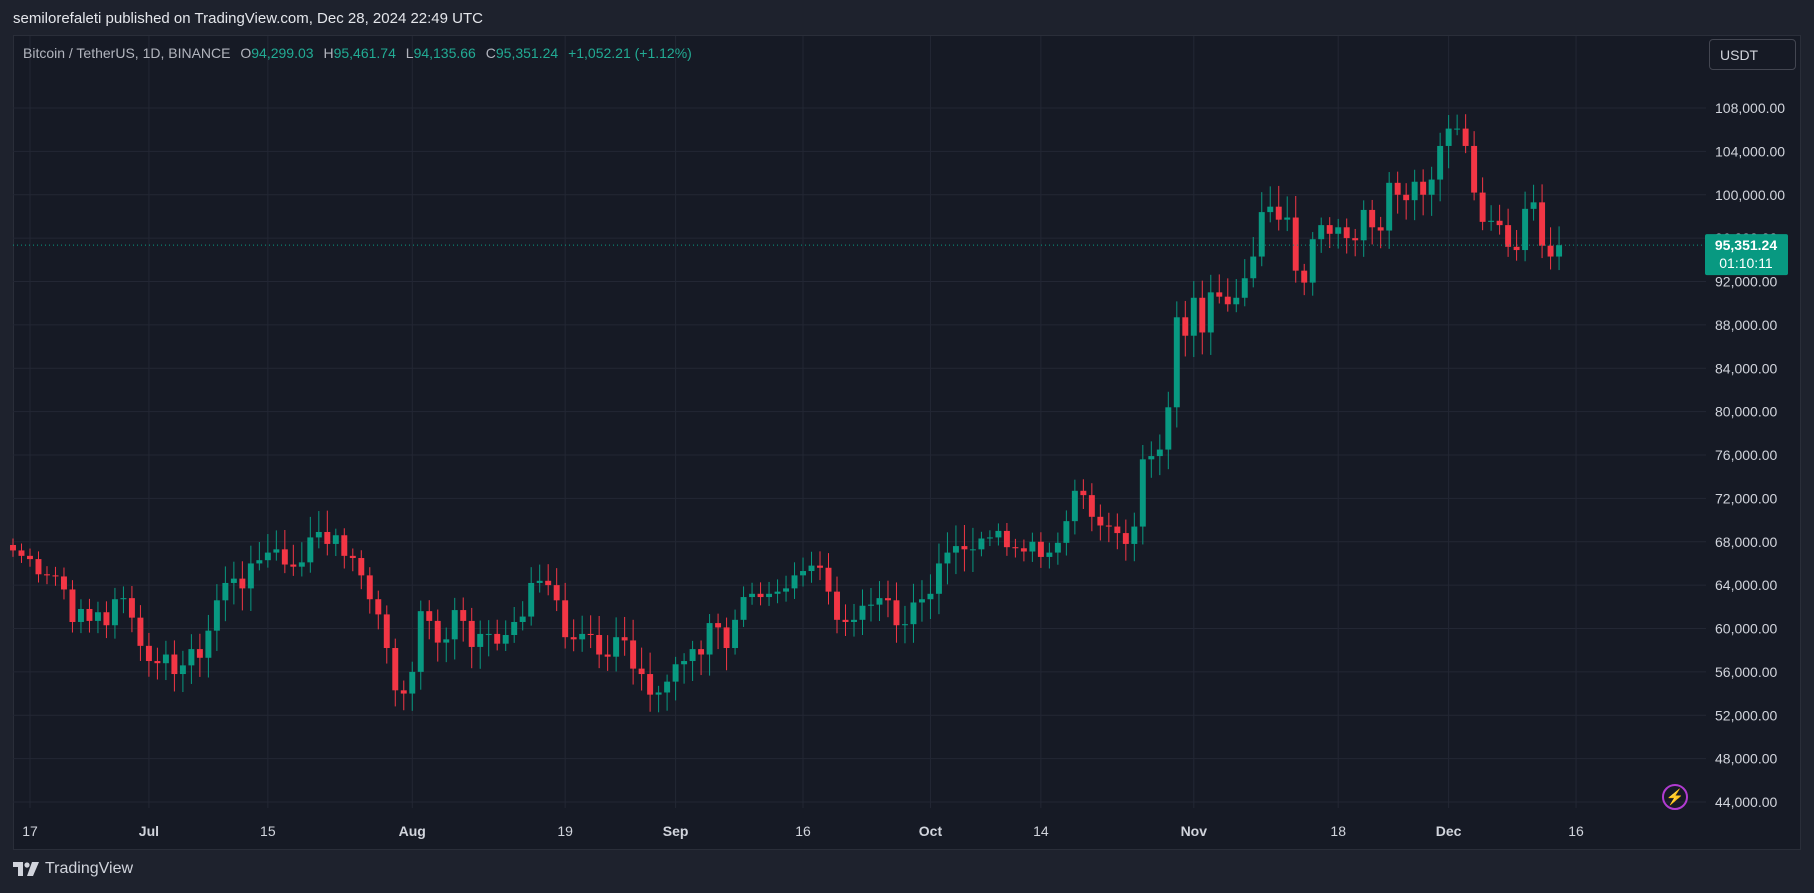 Image resolution: width=1814 pixels, height=893 pixels. I want to click on x-tick-label: Nov, so click(1194, 831).